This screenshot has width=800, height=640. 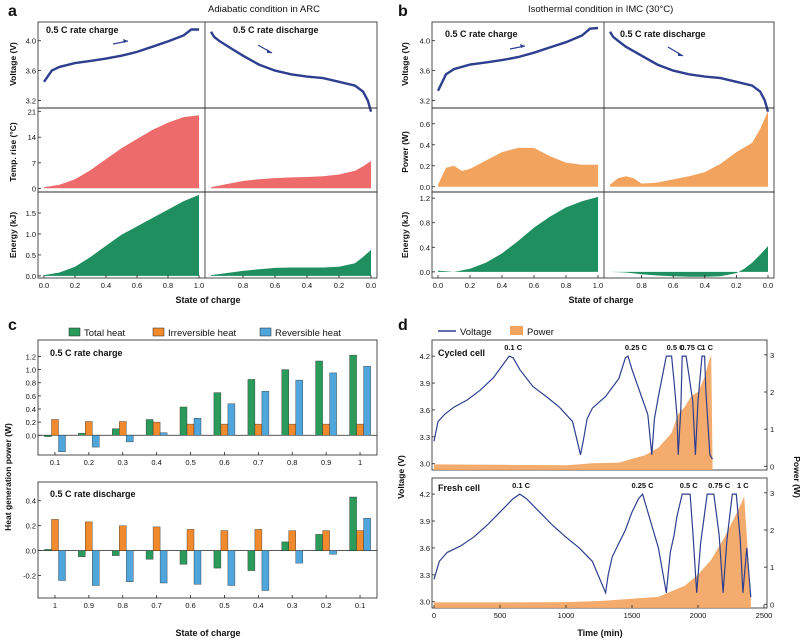 What do you see at coordinates (676, 347) in the screenshot?
I see `d-cycled-rate-label-2: 0.5 C` at bounding box center [676, 347].